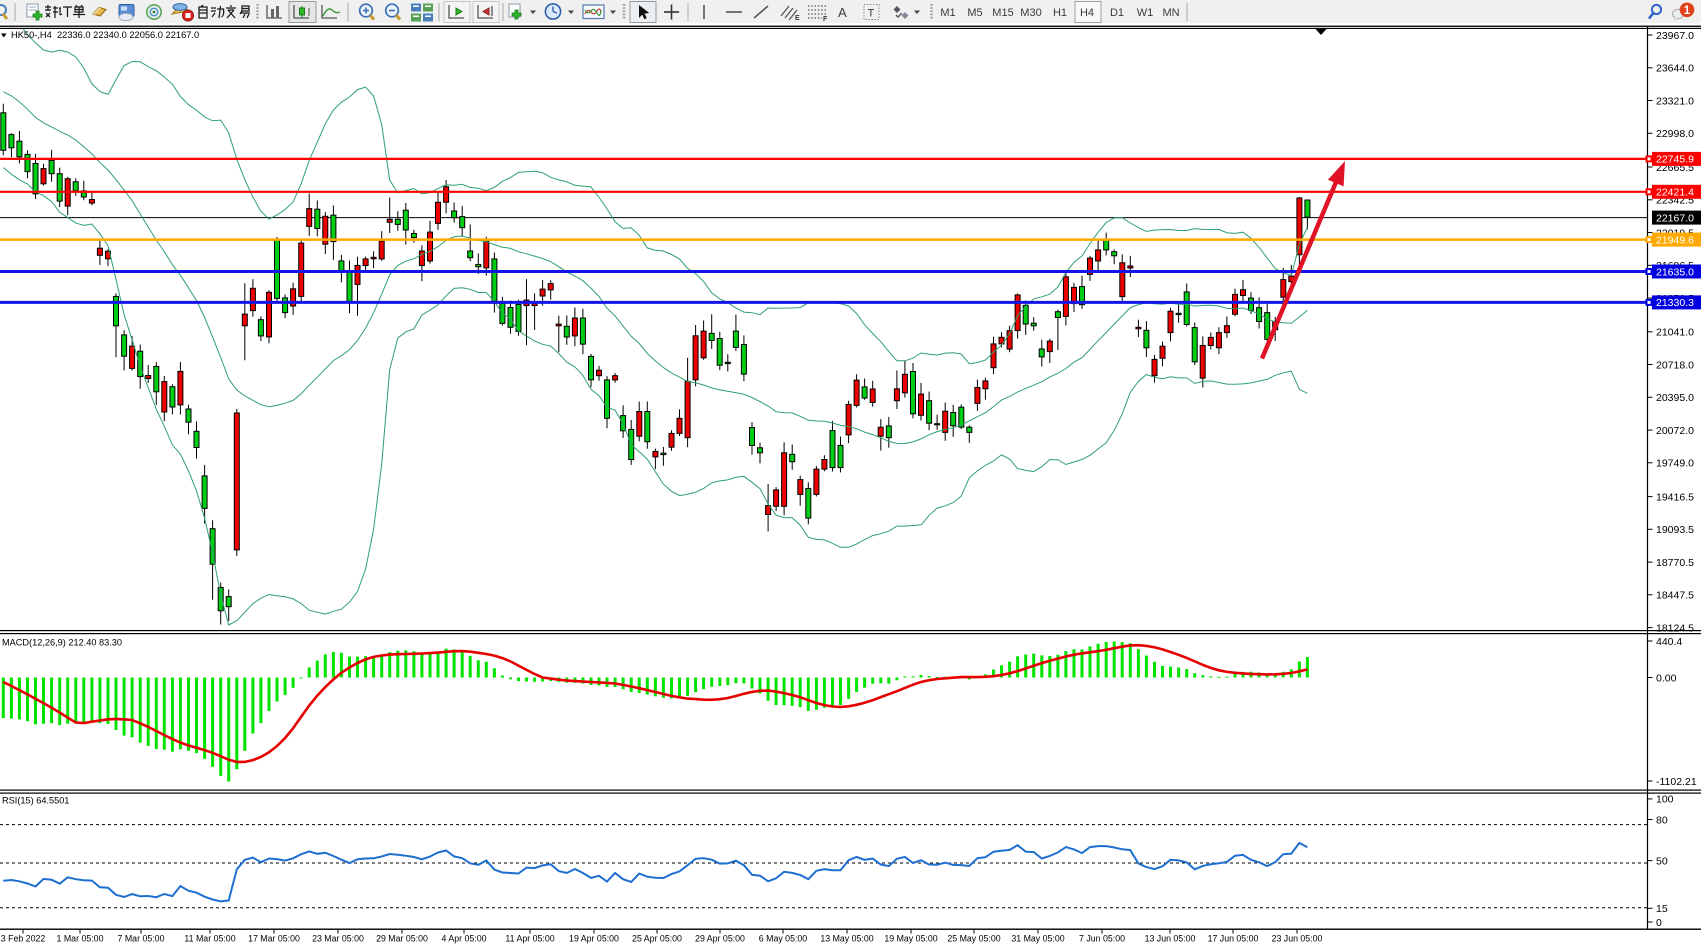 This screenshot has width=1701, height=945. I want to click on svg-text: 19 Apr 05:00, so click(594, 939).